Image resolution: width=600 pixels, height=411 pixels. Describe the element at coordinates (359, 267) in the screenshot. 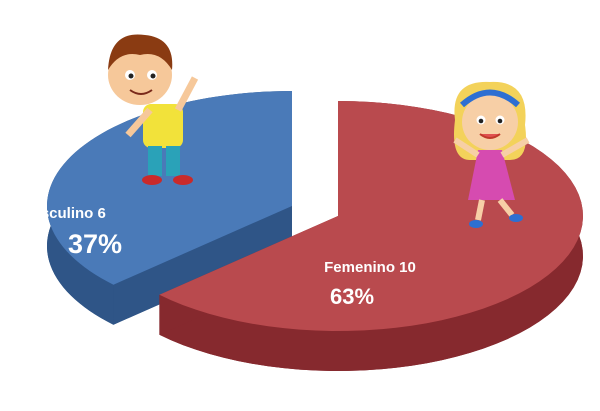

I see `category-label: Femenino` at that location.